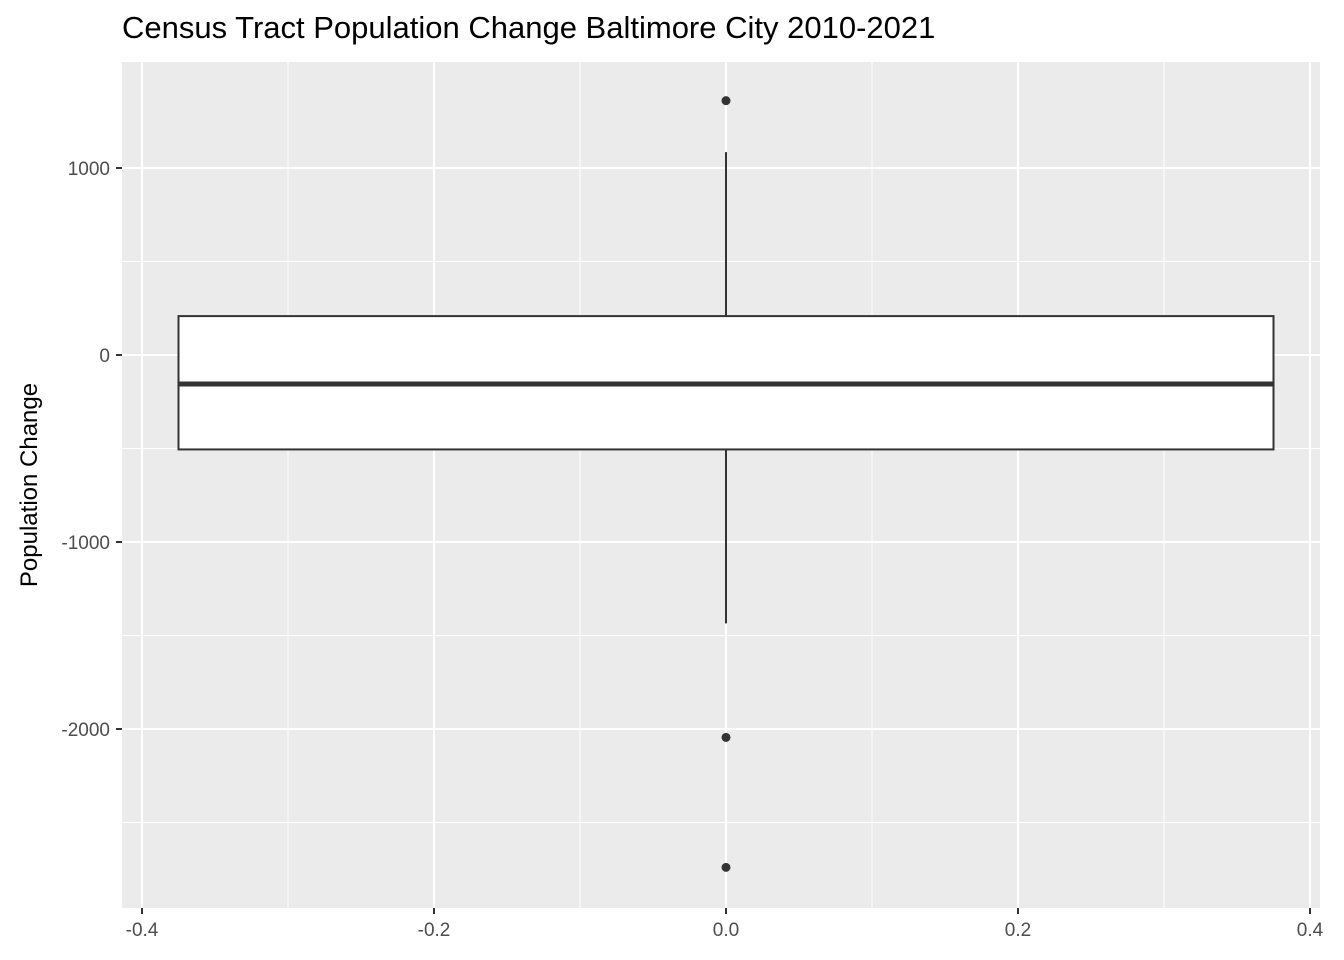  Describe the element at coordinates (104, 356) in the screenshot. I see `y-tick-label: 0` at that location.